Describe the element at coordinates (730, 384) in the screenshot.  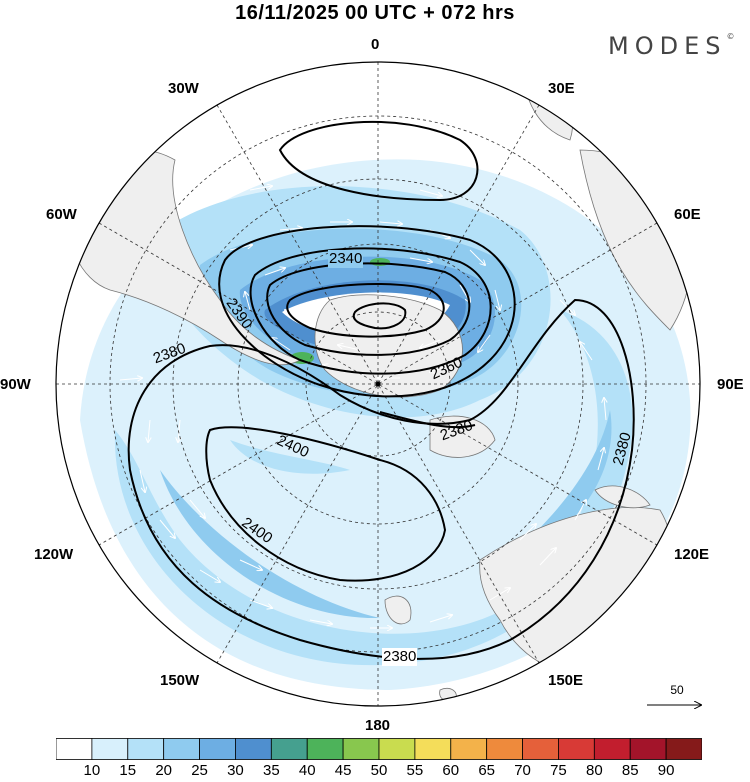
I see `longitude-label-90e: 90E` at that location.